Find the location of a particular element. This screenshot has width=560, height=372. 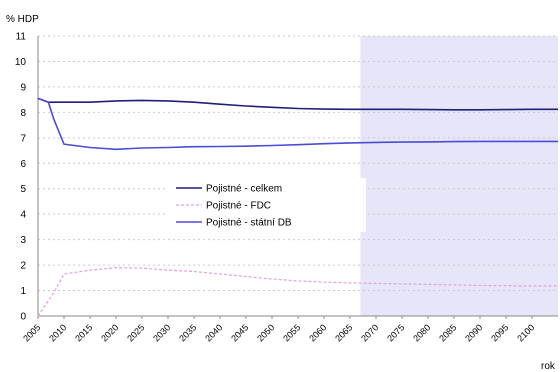

x-tick-label: 2025 is located at coordinates (135, 332).